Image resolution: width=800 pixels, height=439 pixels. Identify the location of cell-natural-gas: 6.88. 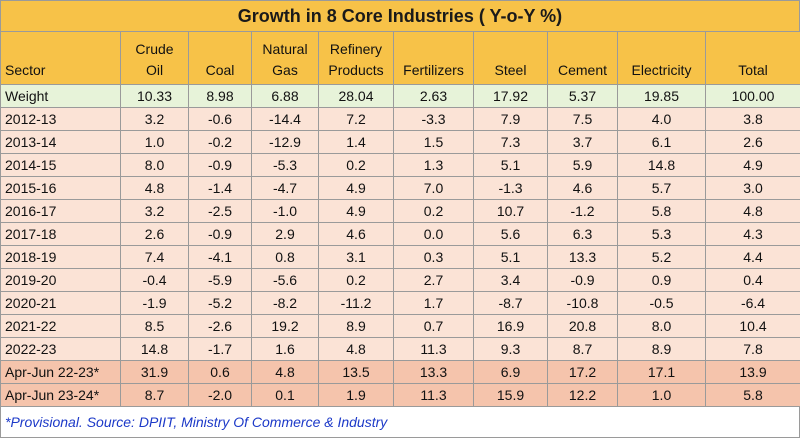
(285, 96).